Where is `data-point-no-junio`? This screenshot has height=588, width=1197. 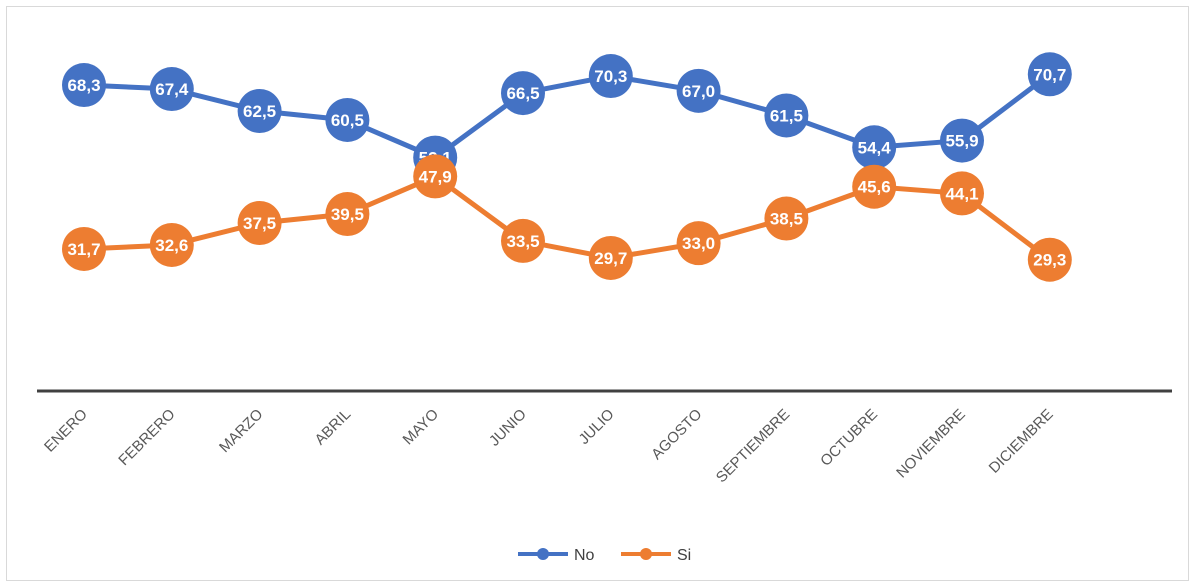 data-point-no-junio is located at coordinates (523, 93).